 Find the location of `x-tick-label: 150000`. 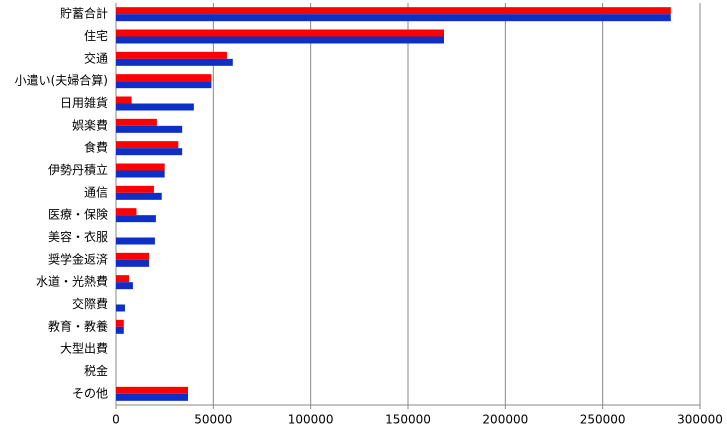

x-tick-label: 150000 is located at coordinates (408, 420).